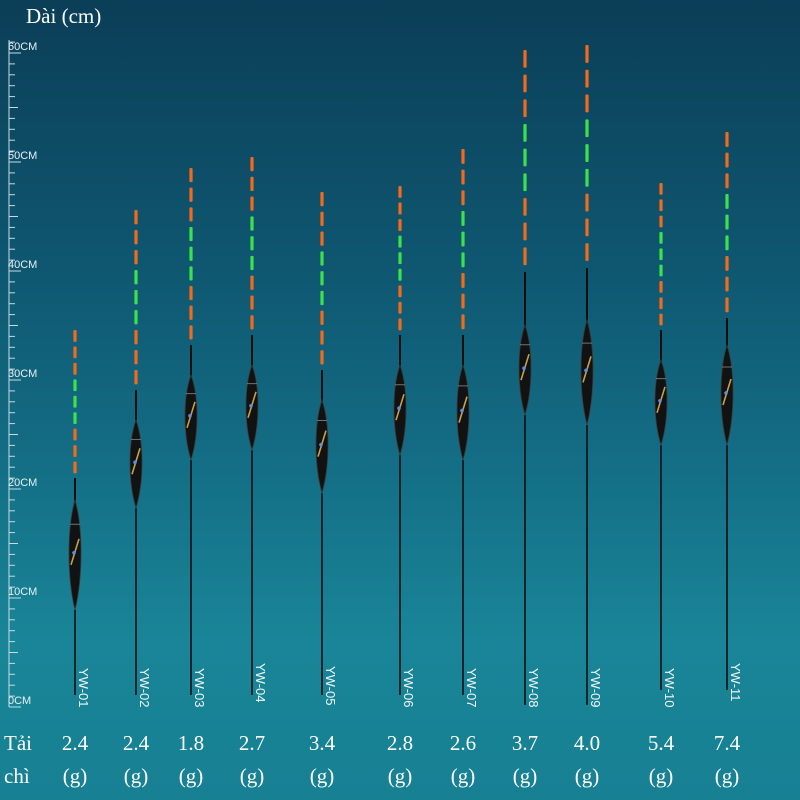 The image size is (800, 800). I want to click on float-yw-05: YW-05, so click(326, 449).